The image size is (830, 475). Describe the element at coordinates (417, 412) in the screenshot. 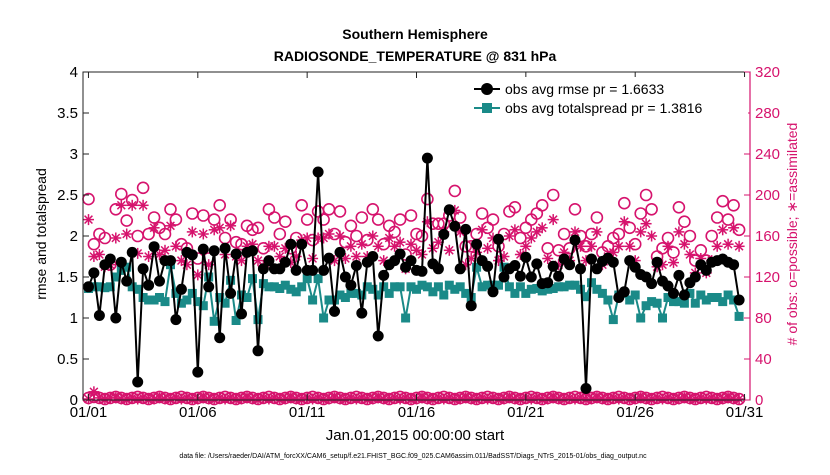

I see `x-tick-label: 01/16` at that location.